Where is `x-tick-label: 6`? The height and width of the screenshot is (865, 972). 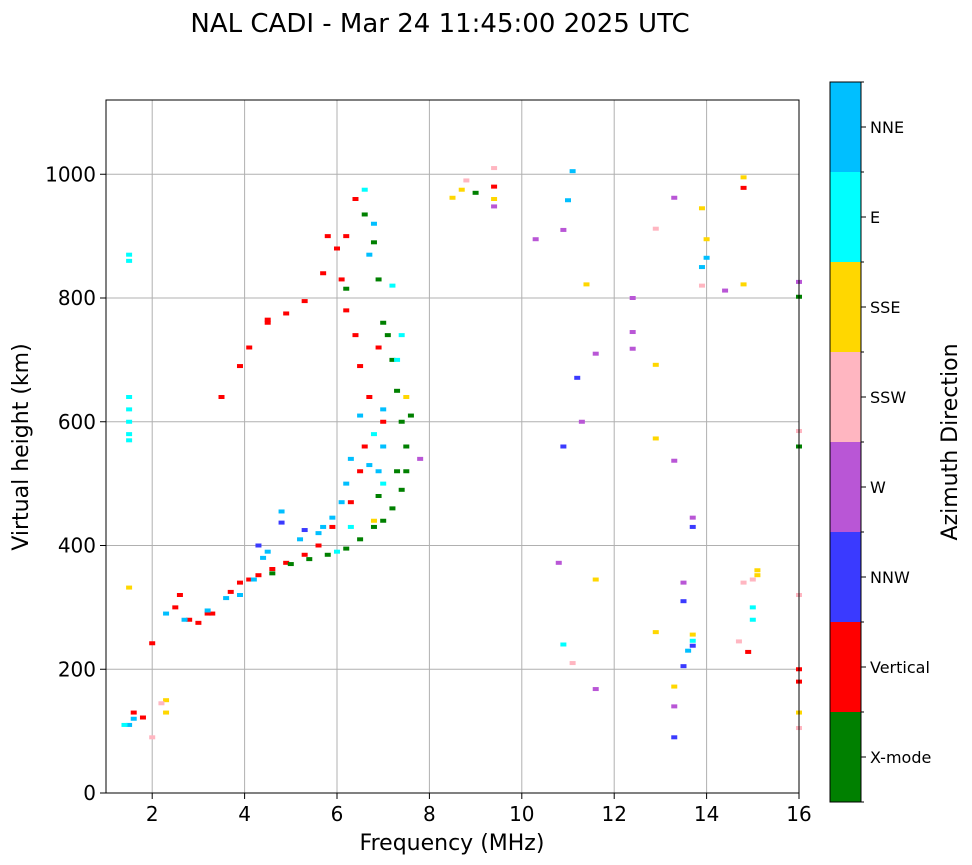 x-tick-label: 6 is located at coordinates (337, 814).